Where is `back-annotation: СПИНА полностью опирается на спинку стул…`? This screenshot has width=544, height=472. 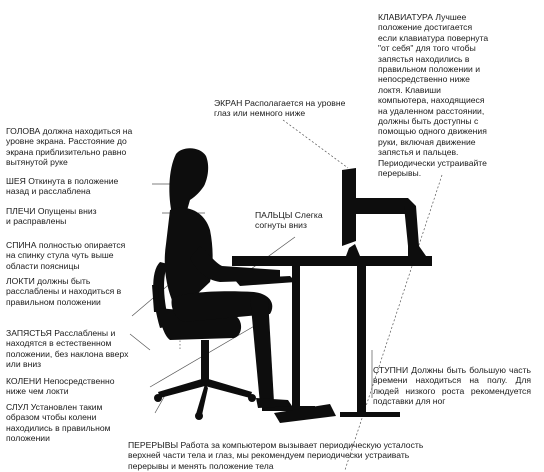 back-annotation: СПИНА полностью опирается на спинку стул… is located at coordinates (66, 255).